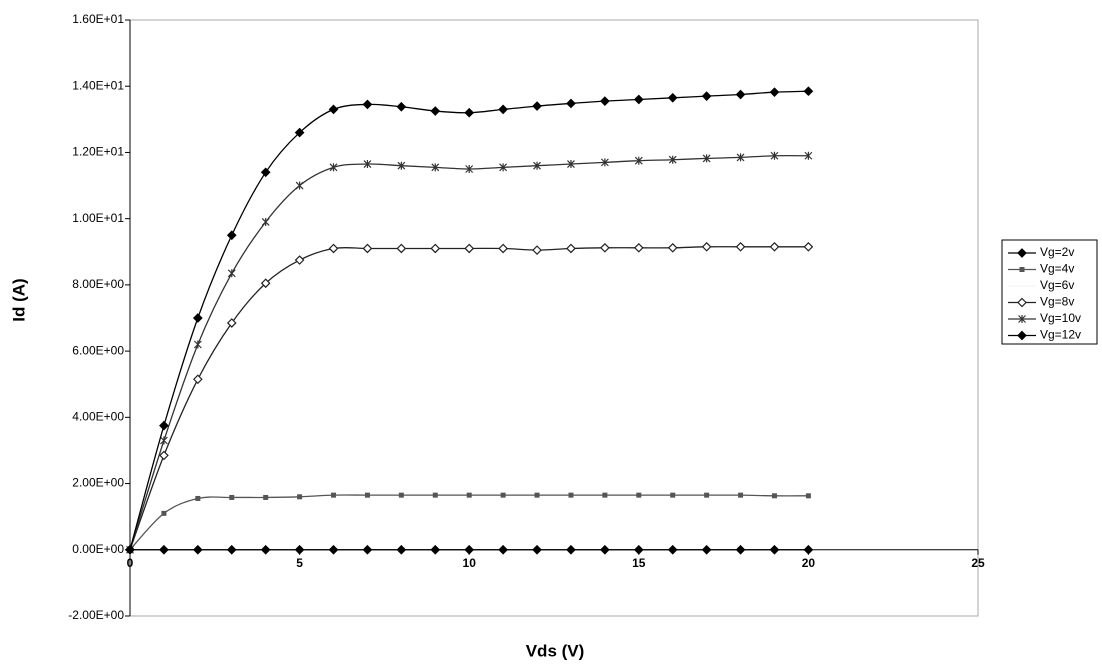  What do you see at coordinates (130, 563) in the screenshot?
I see `x-tick-label: 0` at bounding box center [130, 563].